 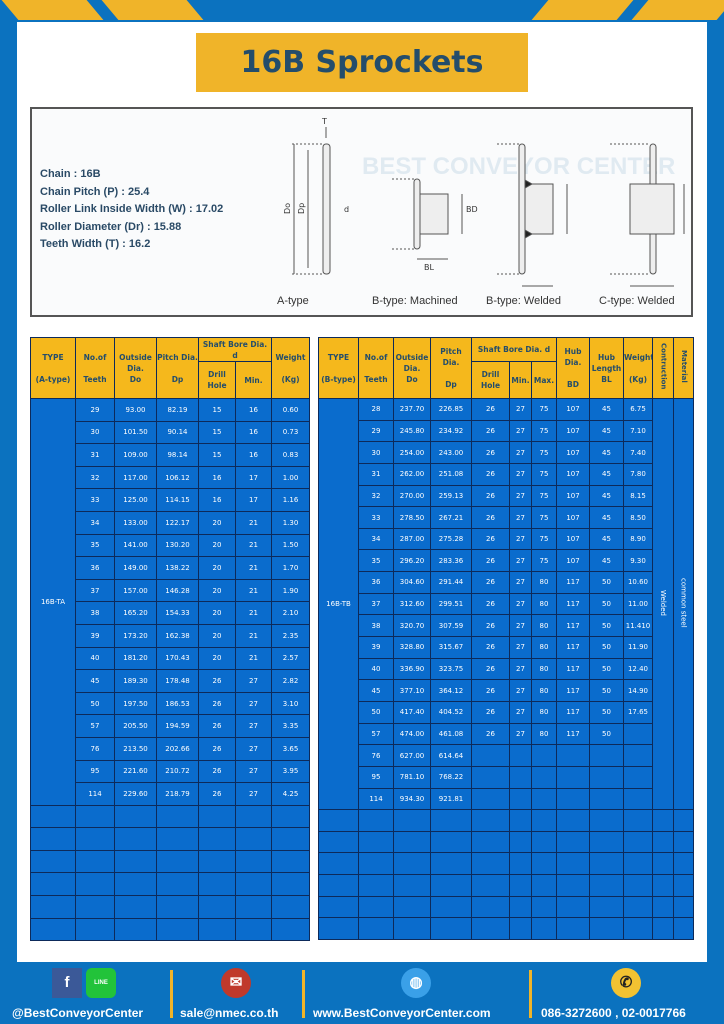 What do you see at coordinates (506, 799) in the screenshot?
I see `table-row: 114 934.30 921.81` at bounding box center [506, 799].